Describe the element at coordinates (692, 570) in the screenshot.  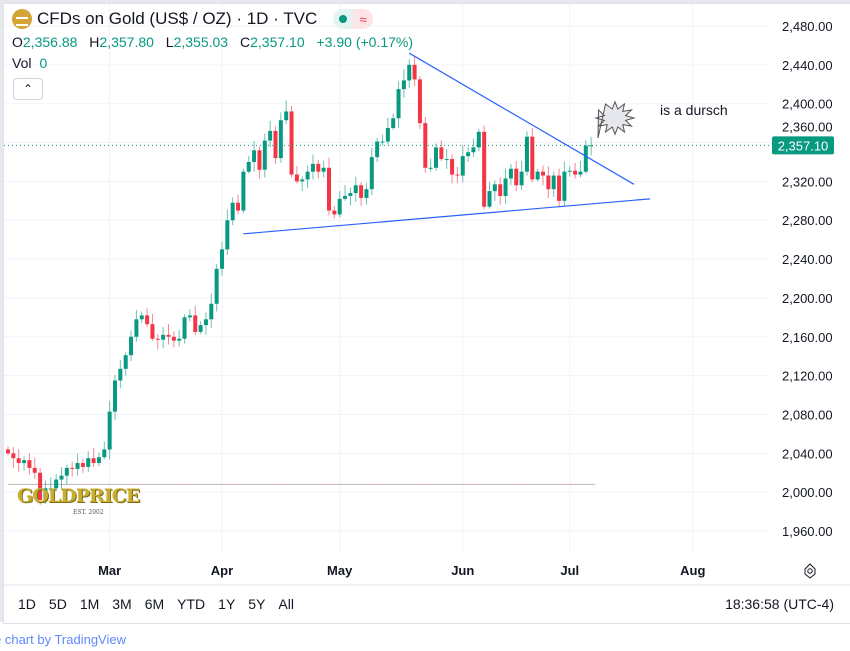
I see `time-tick-label: Aug` at that location.